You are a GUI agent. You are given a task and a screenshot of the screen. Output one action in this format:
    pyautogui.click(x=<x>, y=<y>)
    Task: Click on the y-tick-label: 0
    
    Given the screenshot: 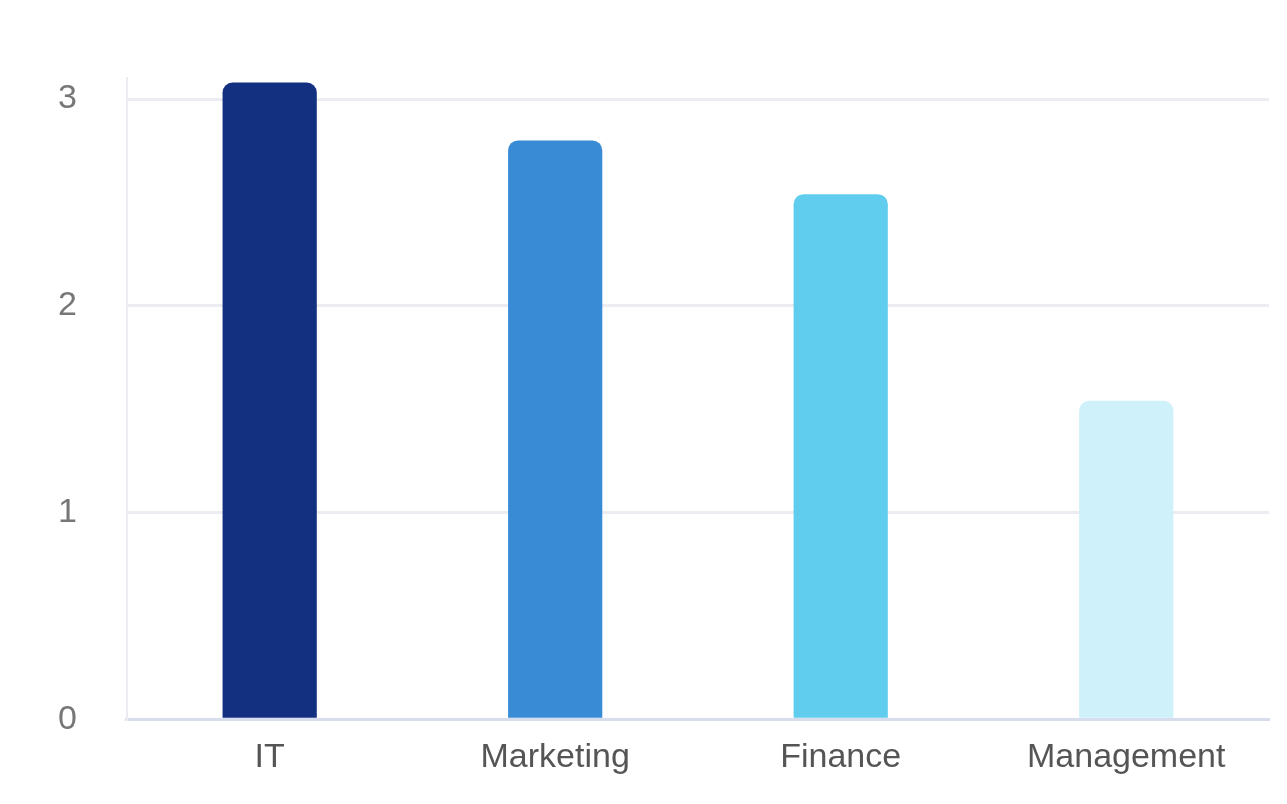 What is the action you would take?
    pyautogui.click(x=67, y=716)
    